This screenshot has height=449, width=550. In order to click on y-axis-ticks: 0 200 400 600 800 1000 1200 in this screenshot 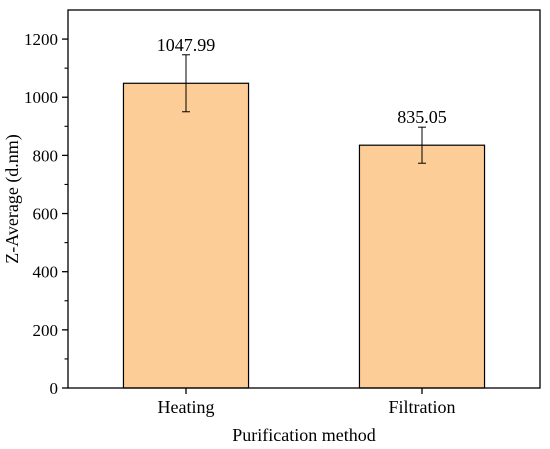, I will do `click(46, 214)`.